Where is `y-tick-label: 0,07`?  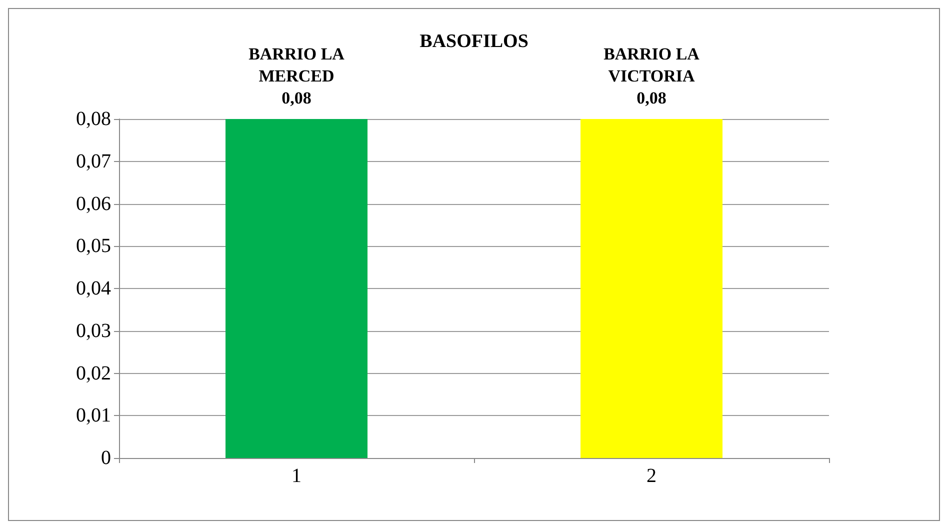
y-tick-label: 0,07 is located at coordinates (93, 161).